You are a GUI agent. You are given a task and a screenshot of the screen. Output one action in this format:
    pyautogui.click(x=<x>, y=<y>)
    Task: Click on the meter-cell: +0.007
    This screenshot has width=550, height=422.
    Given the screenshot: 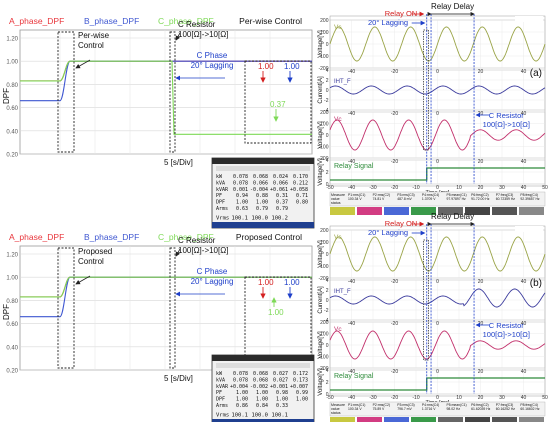 What is the action you would take?
    pyautogui.click(x=299, y=387)
    